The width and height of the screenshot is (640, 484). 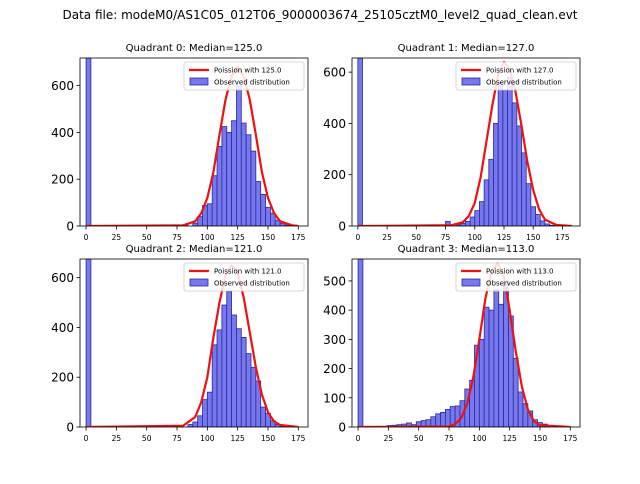 What do you see at coordinates (466, 48) in the screenshot?
I see `panel-title: Quadrant 1: Median=127.0` at bounding box center [466, 48].